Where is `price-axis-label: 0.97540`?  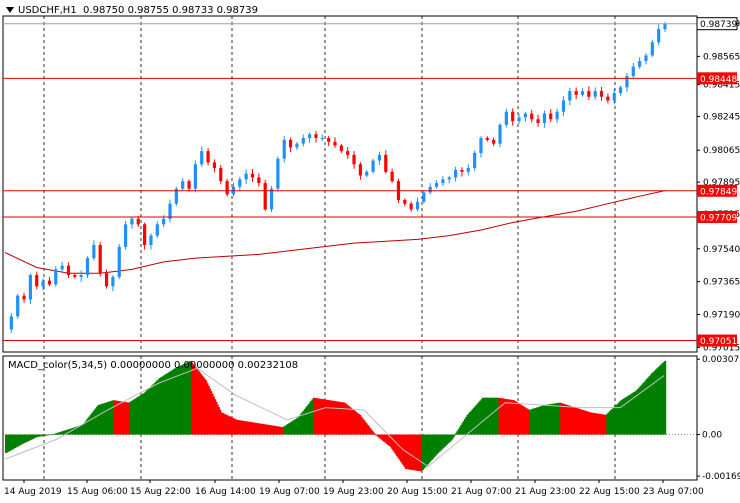 price-axis-label: 0.97540 is located at coordinates (721, 250).